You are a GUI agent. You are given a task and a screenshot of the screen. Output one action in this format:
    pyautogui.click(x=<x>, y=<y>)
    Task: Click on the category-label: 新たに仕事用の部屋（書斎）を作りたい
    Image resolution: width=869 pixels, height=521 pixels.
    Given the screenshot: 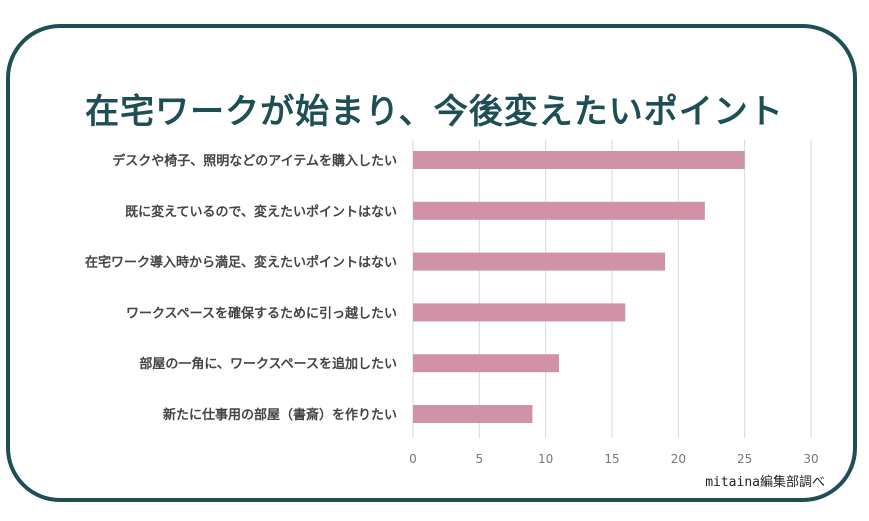 What is the action you would take?
    pyautogui.click(x=280, y=415)
    